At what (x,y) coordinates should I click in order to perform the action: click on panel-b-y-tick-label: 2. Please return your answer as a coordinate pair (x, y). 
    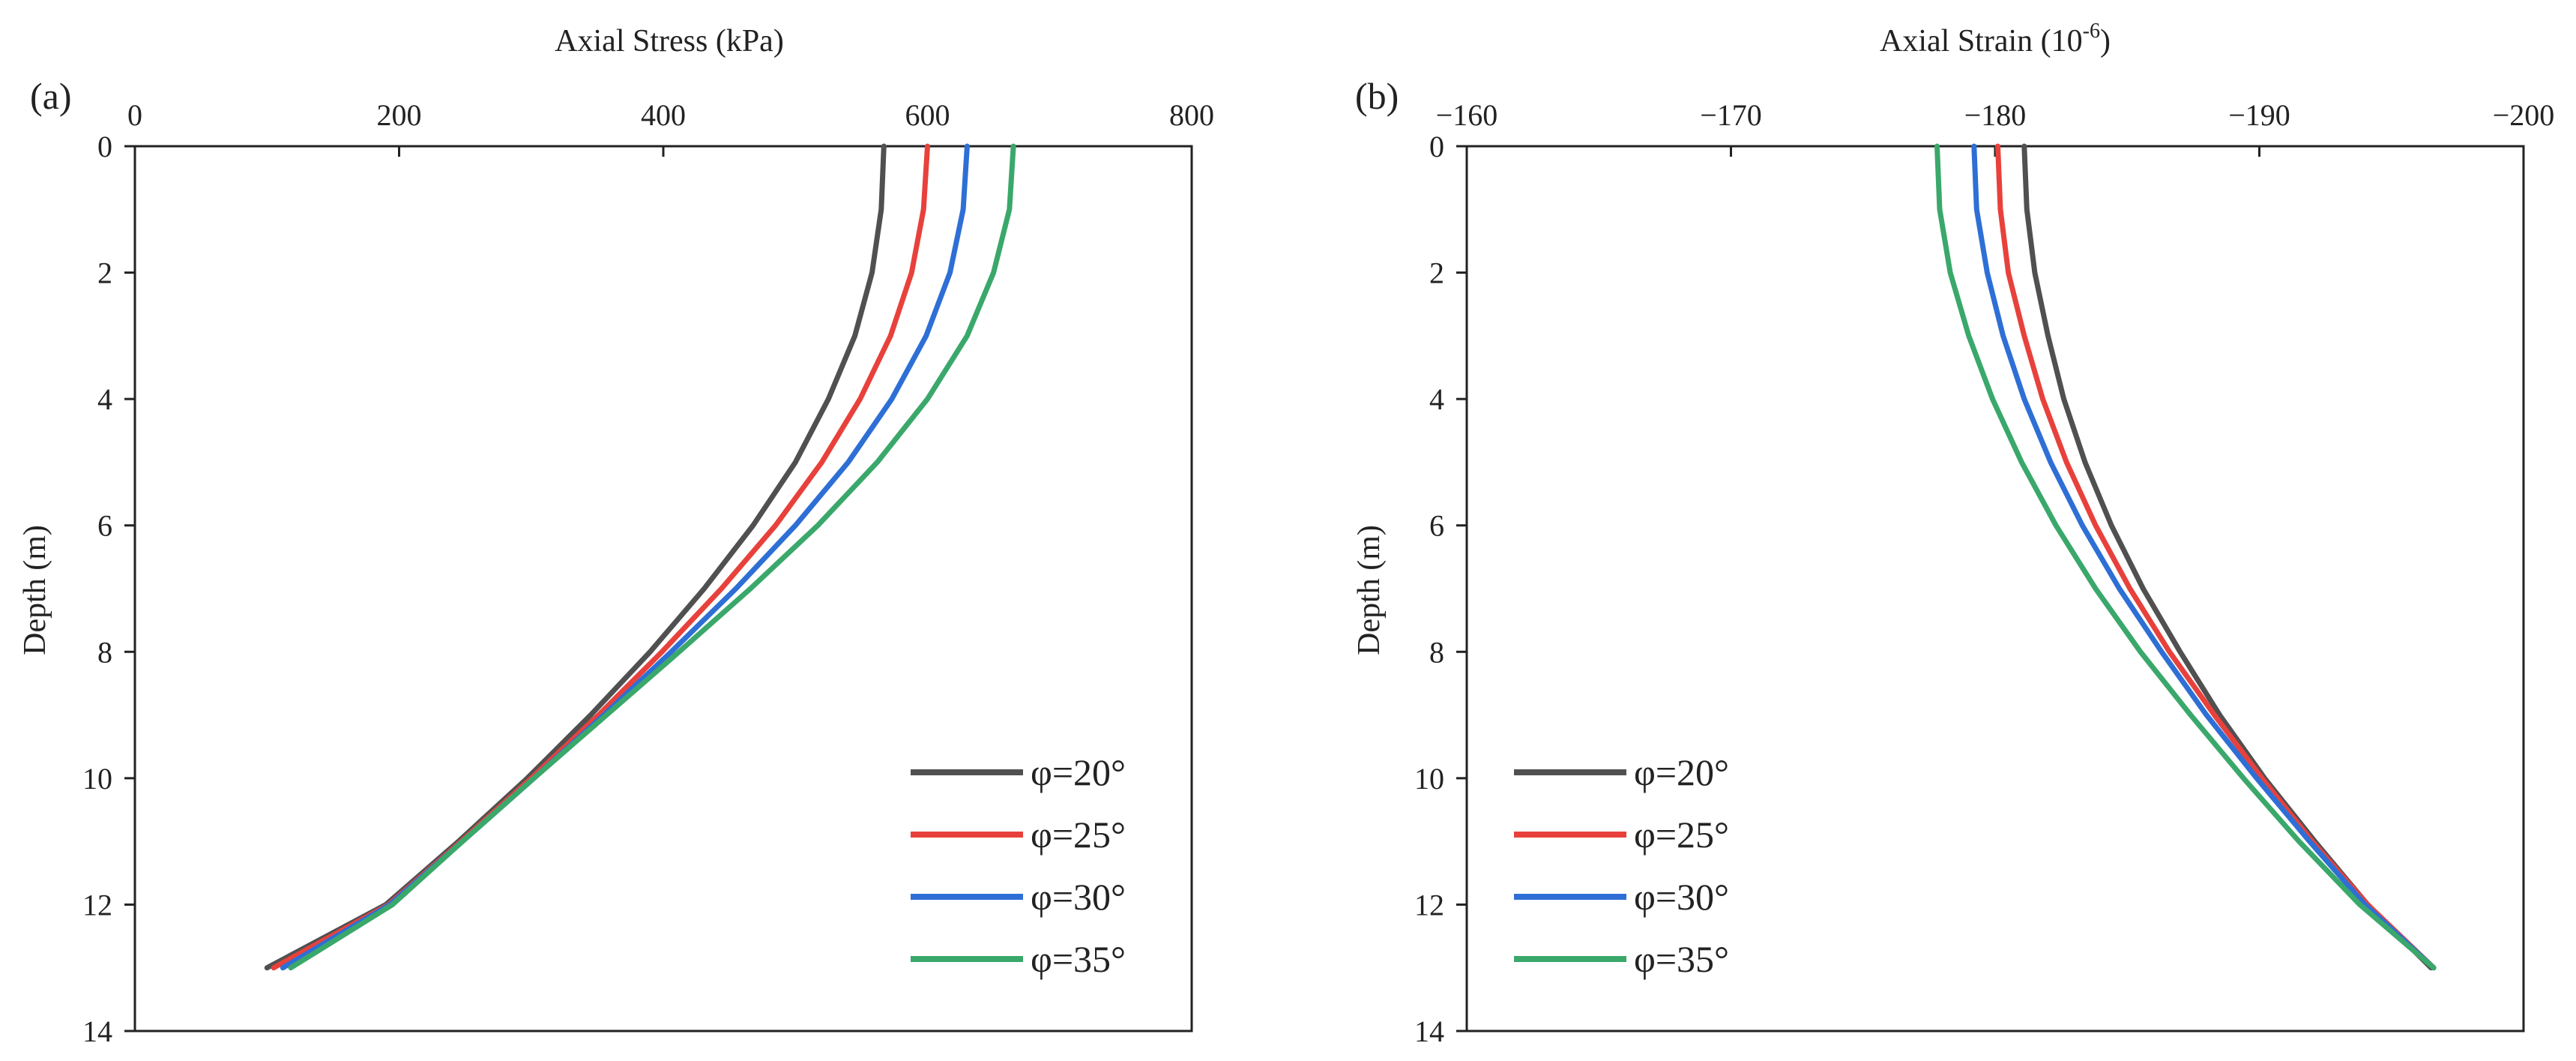
    Looking at the image, I should click on (1436, 273).